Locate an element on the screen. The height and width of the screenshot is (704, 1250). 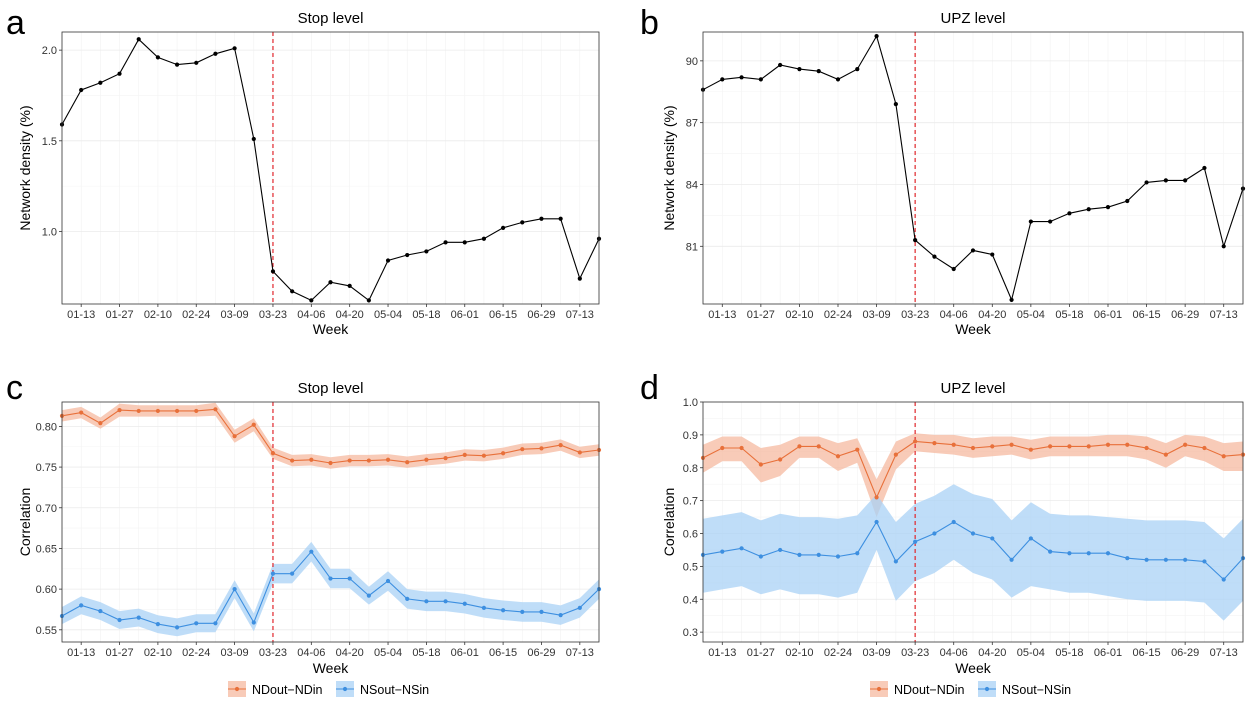
y-axis-title: Network density (%) is located at coordinates (669, 167).